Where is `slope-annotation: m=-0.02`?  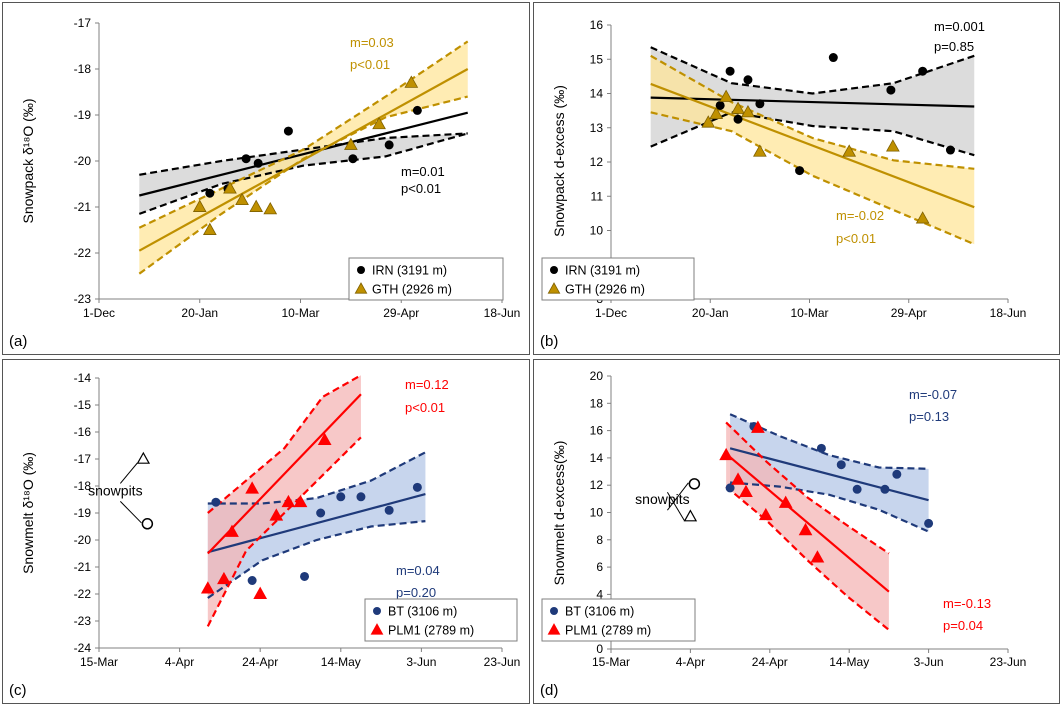
slope-annotation: m=-0.02 is located at coordinates (860, 215).